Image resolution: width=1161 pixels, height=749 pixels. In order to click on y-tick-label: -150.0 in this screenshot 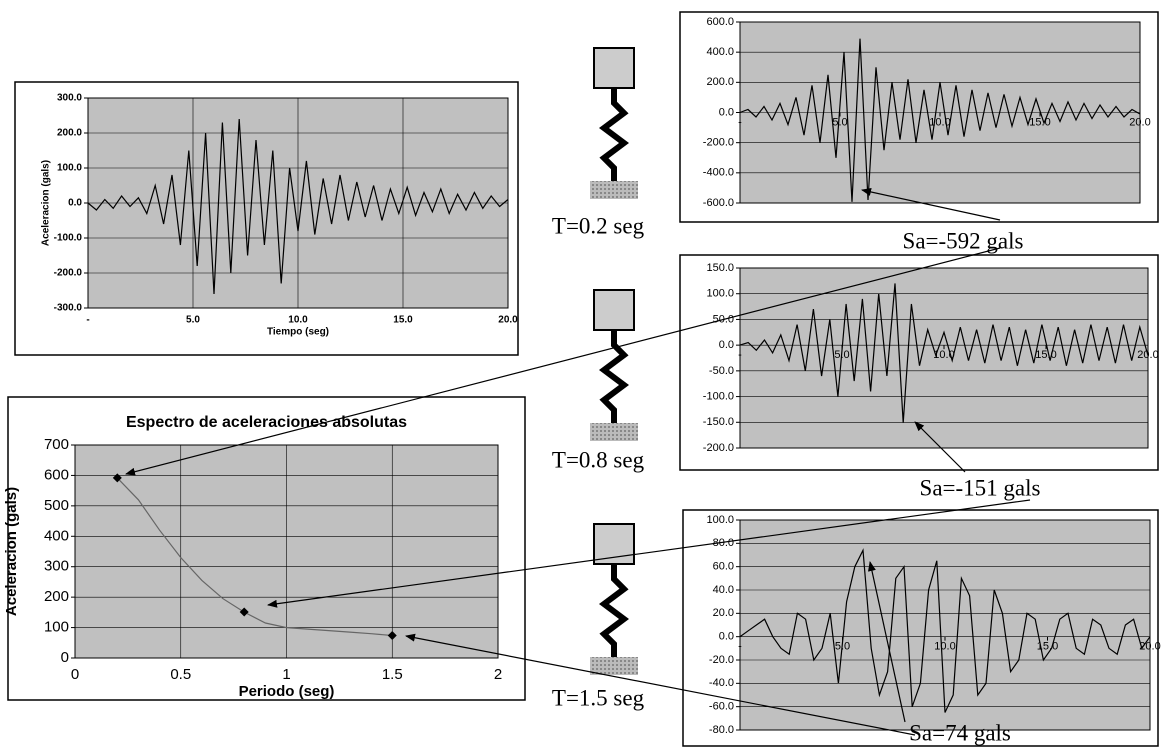, I will do `click(718, 422)`.